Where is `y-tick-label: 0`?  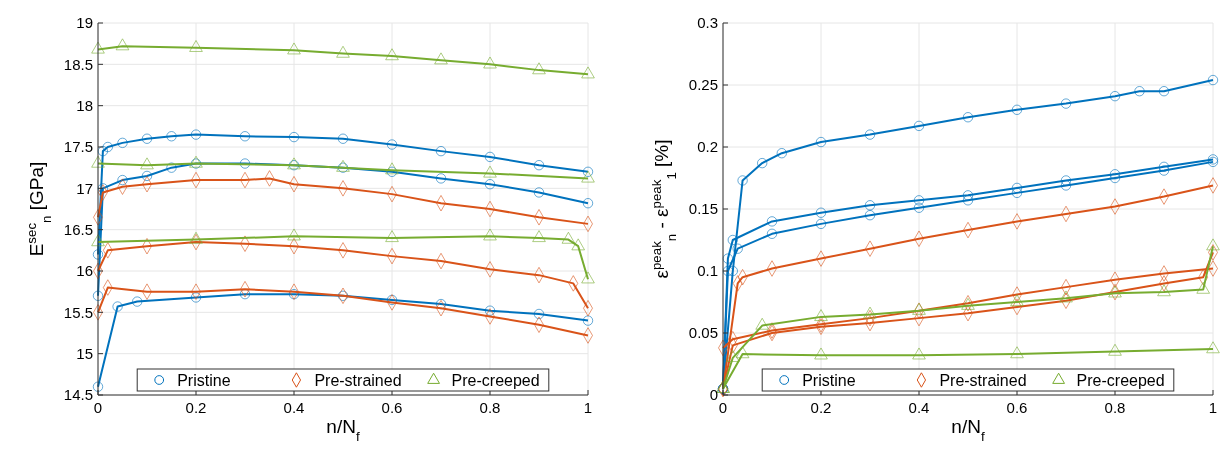 y-tick-label: 0 is located at coordinates (713, 395).